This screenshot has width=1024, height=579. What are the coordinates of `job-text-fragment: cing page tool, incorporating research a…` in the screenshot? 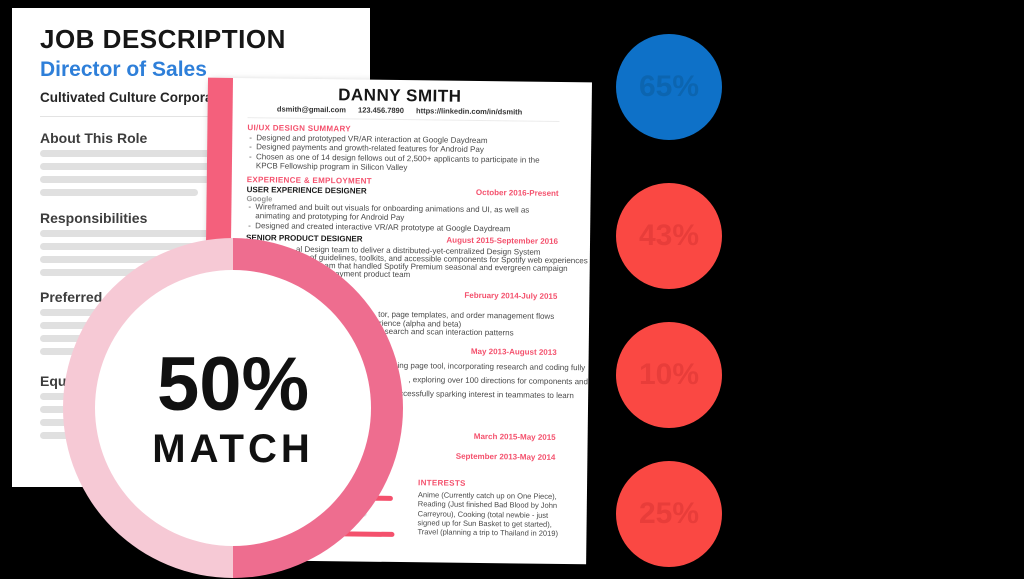 It's located at (489, 366).